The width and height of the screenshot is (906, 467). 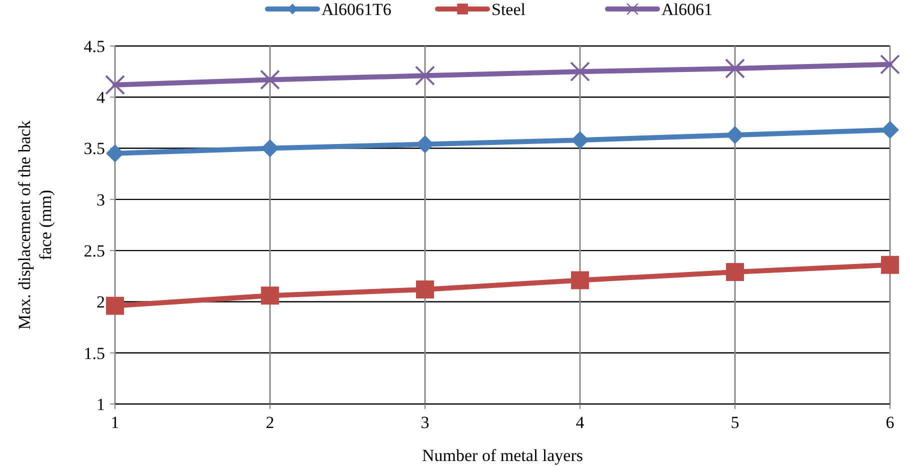 What do you see at coordinates (94, 148) in the screenshot?
I see `y-tick-label: 3.5` at bounding box center [94, 148].